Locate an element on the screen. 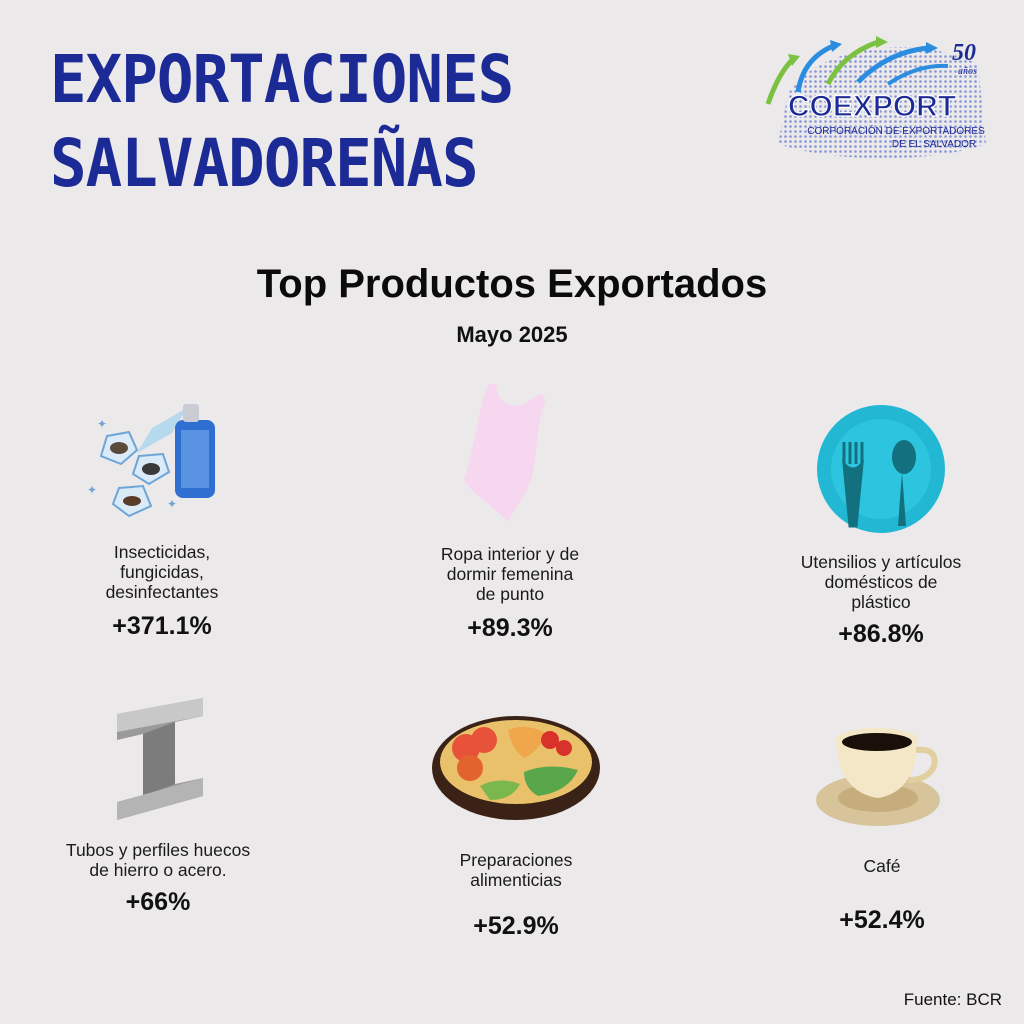 The height and width of the screenshot is (1024, 1024). product-value: +66% is located at coordinates (158, 902).